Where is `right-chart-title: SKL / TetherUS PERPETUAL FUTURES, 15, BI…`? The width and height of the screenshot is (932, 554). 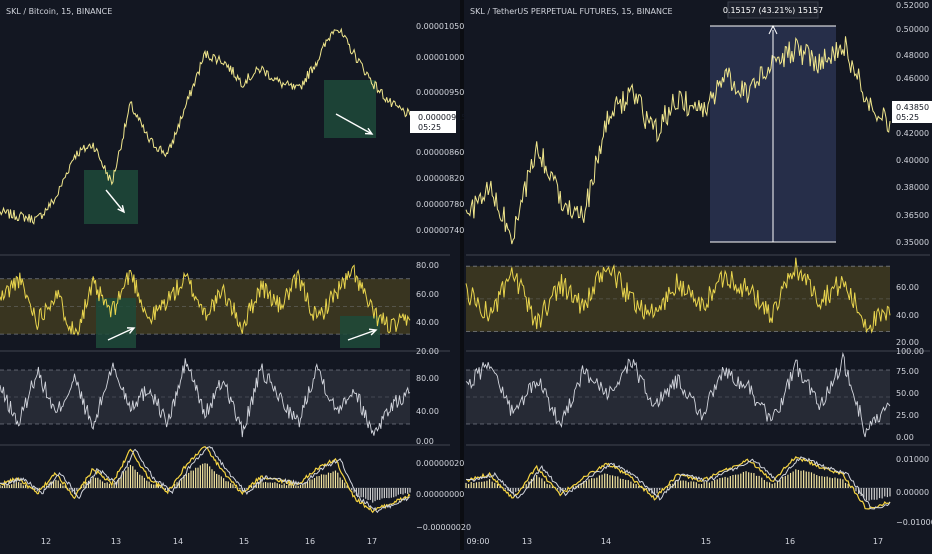 right-chart-title: SKL / TetherUS PERPETUAL FUTURES, 15, BI… is located at coordinates (571, 11).